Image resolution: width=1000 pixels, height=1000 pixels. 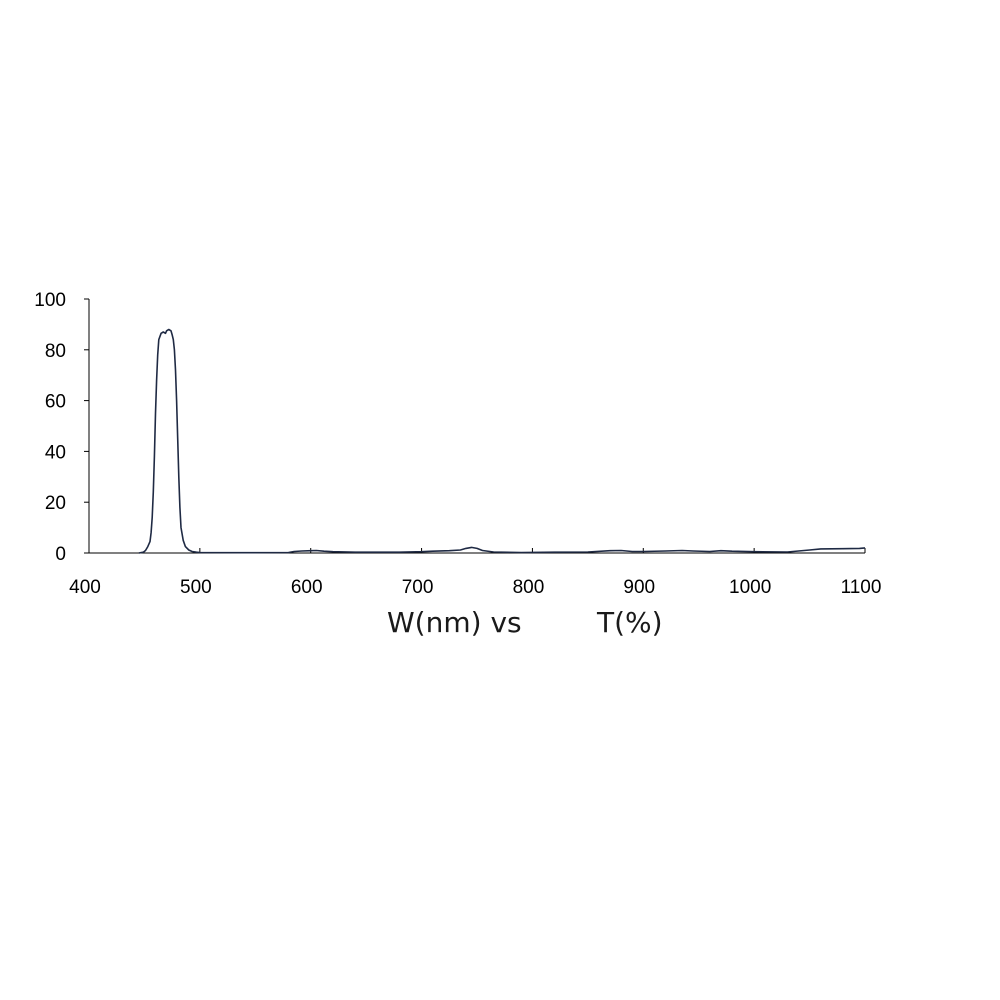 What do you see at coordinates (639, 587) in the screenshot?
I see `x-tick-label: 900` at bounding box center [639, 587].